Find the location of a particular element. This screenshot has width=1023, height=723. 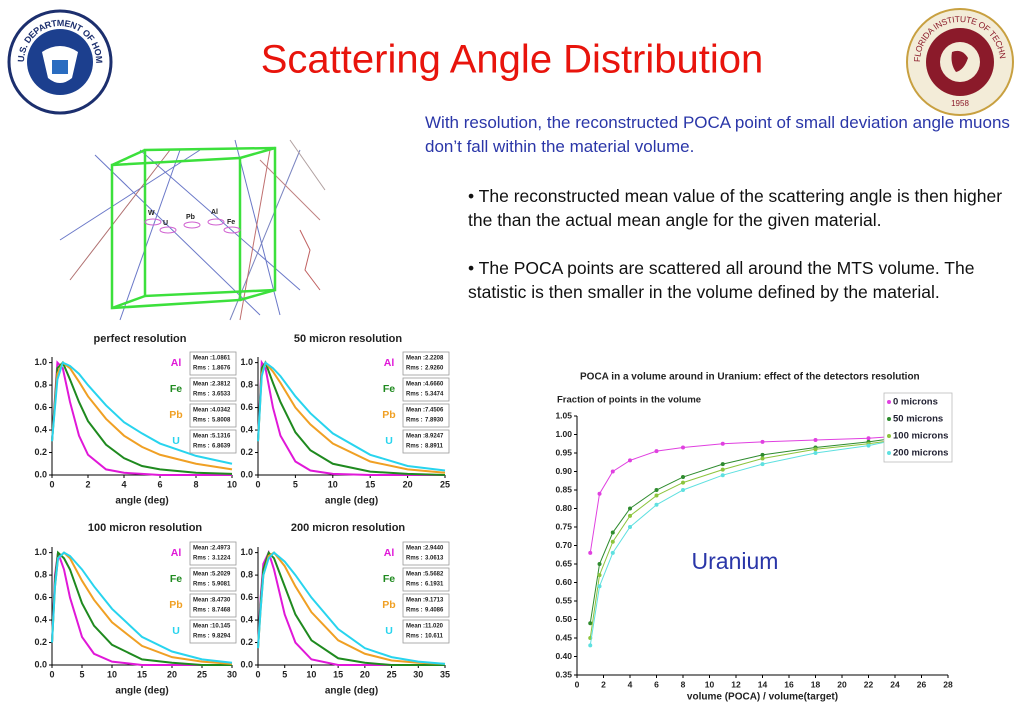

stat-value: 11.020 is located at coordinates (434, 627).